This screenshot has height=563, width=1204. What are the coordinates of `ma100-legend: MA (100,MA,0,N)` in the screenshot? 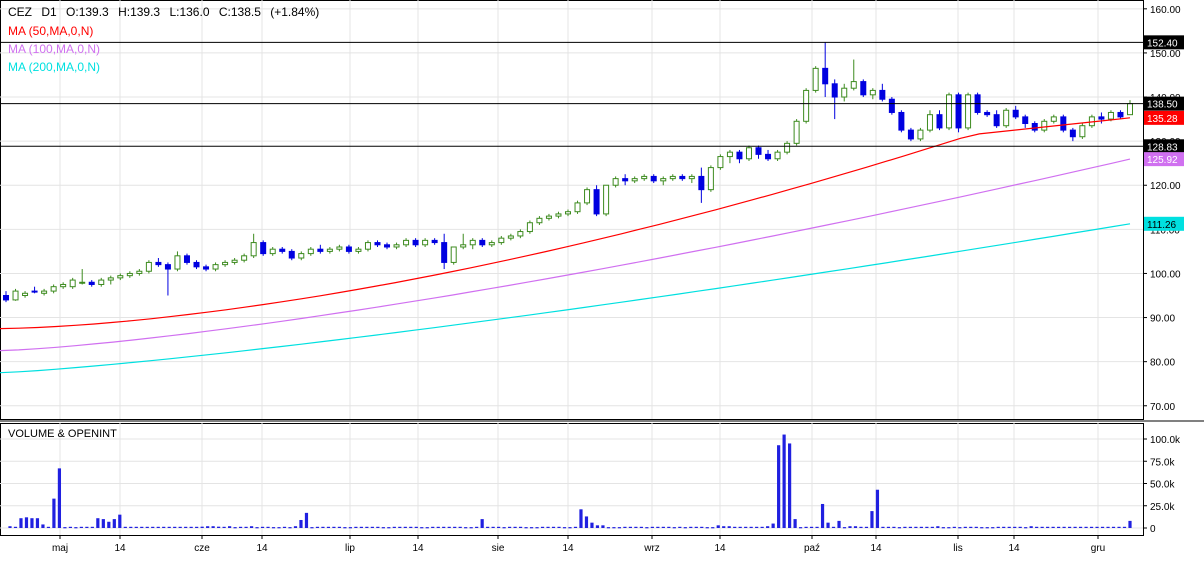 It's located at (54, 49).